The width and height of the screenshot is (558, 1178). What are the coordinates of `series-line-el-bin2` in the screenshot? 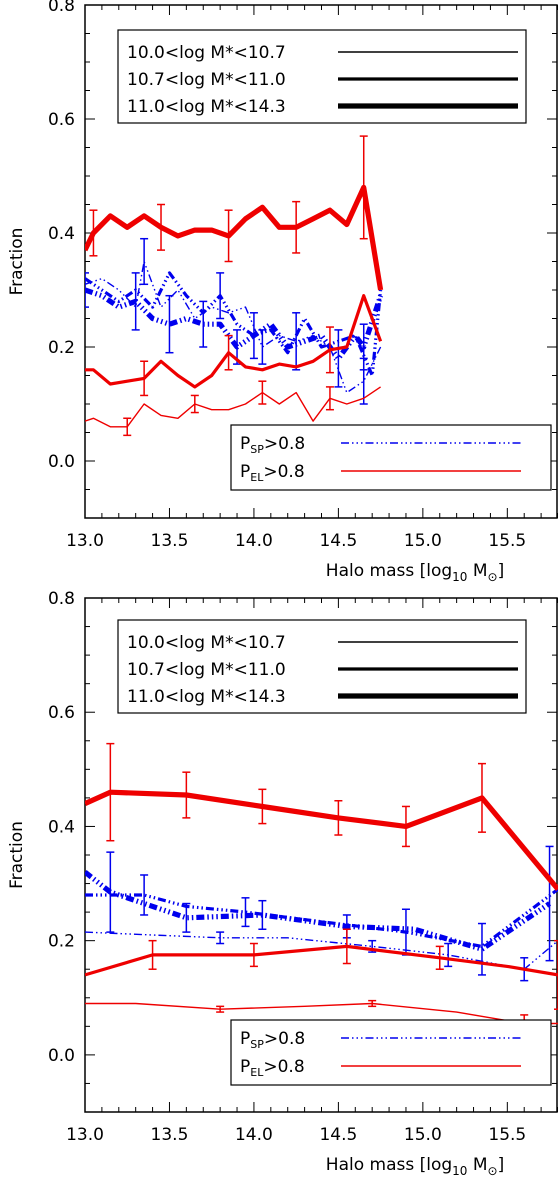 It's located at (321, 960).